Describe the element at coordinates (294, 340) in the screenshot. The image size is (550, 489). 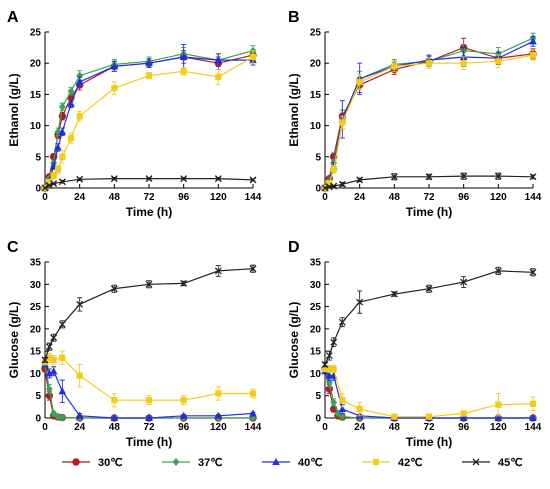
I see `y-axis-title: Glucose (g/L)` at that location.